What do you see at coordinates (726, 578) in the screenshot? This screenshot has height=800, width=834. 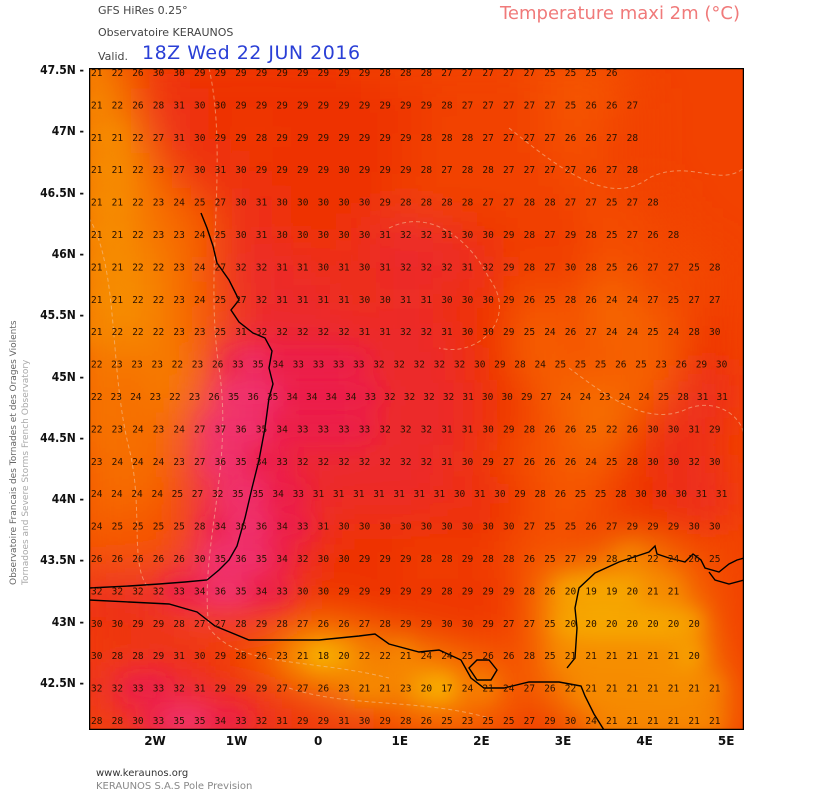 I see `mediterranean-coast-east` at bounding box center [726, 578].